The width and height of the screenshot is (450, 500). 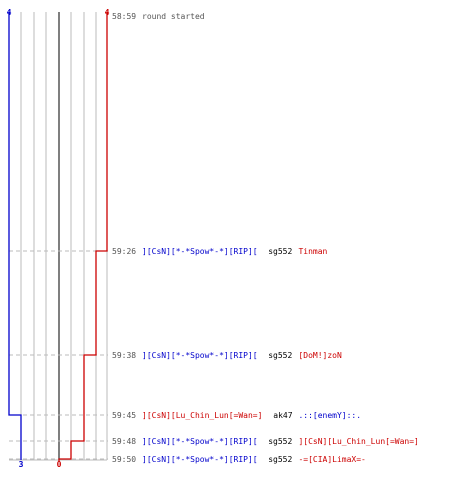 I want to click on event-victim: ][CsN][Lu_Chin_Lun[=Wan=], so click(x=358, y=441).